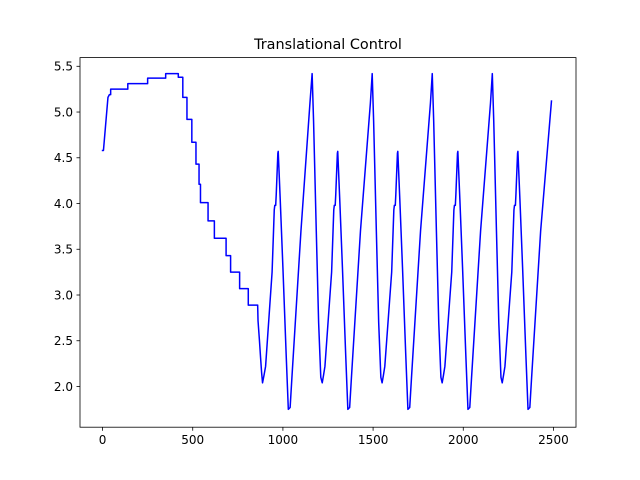 The image size is (640, 480). I want to click on x-axis: 0 500 1000 1500 2000 2500, so click(334, 437).